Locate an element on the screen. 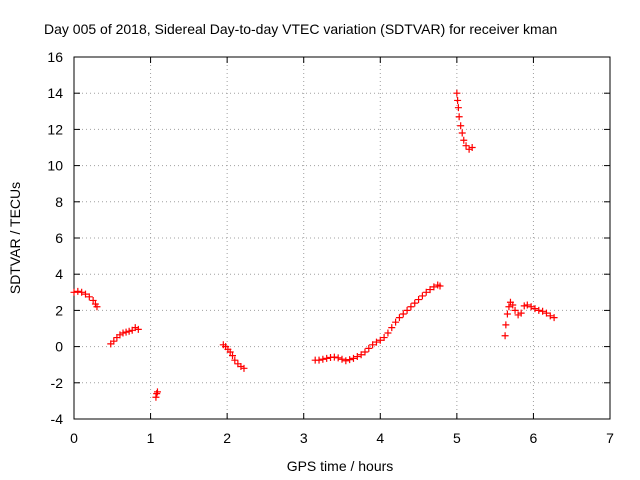 The image size is (640, 480). y-tick-label: 14 is located at coordinates (55, 93).